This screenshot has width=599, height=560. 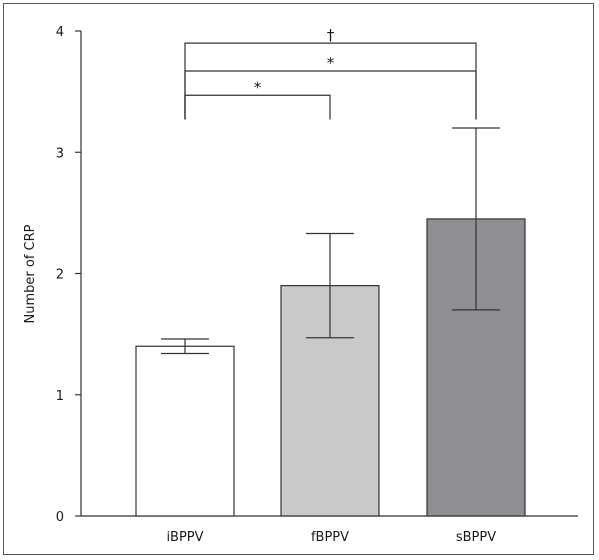 What do you see at coordinates (60, 153) in the screenshot?
I see `y-tick-label: 3` at bounding box center [60, 153].